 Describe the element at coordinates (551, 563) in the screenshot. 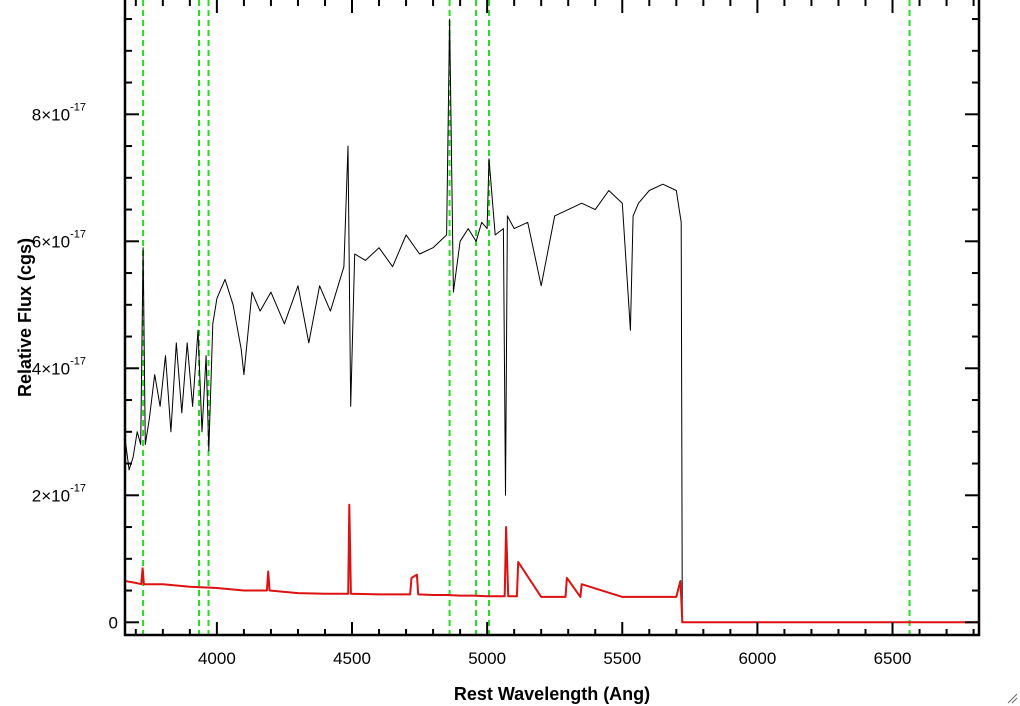

I see `error-series-line` at that location.